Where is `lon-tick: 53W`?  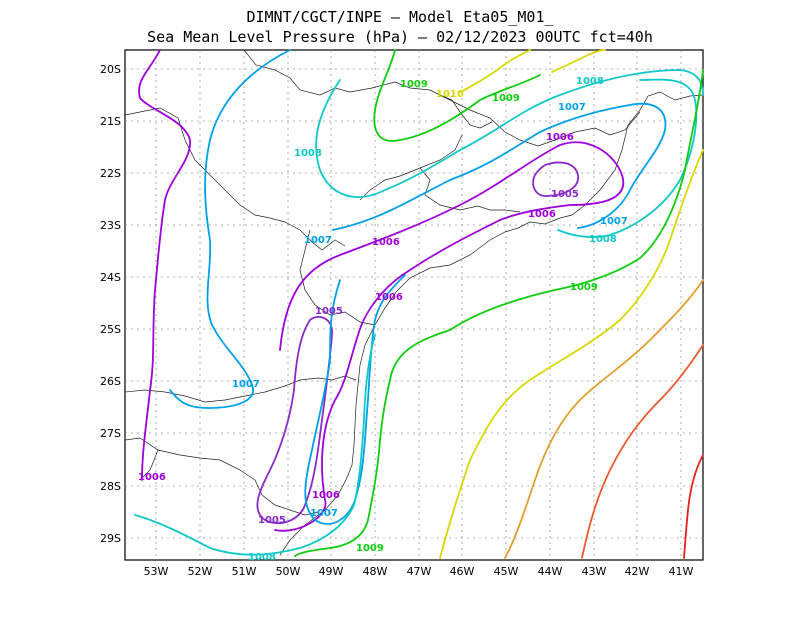
lon-tick: 53W is located at coordinates (156, 571).